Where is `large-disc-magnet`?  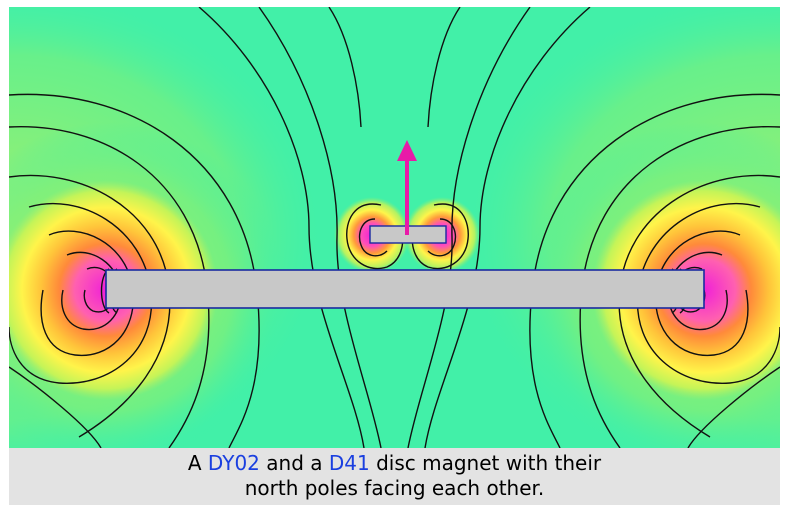 large-disc-magnet is located at coordinates (405, 289).